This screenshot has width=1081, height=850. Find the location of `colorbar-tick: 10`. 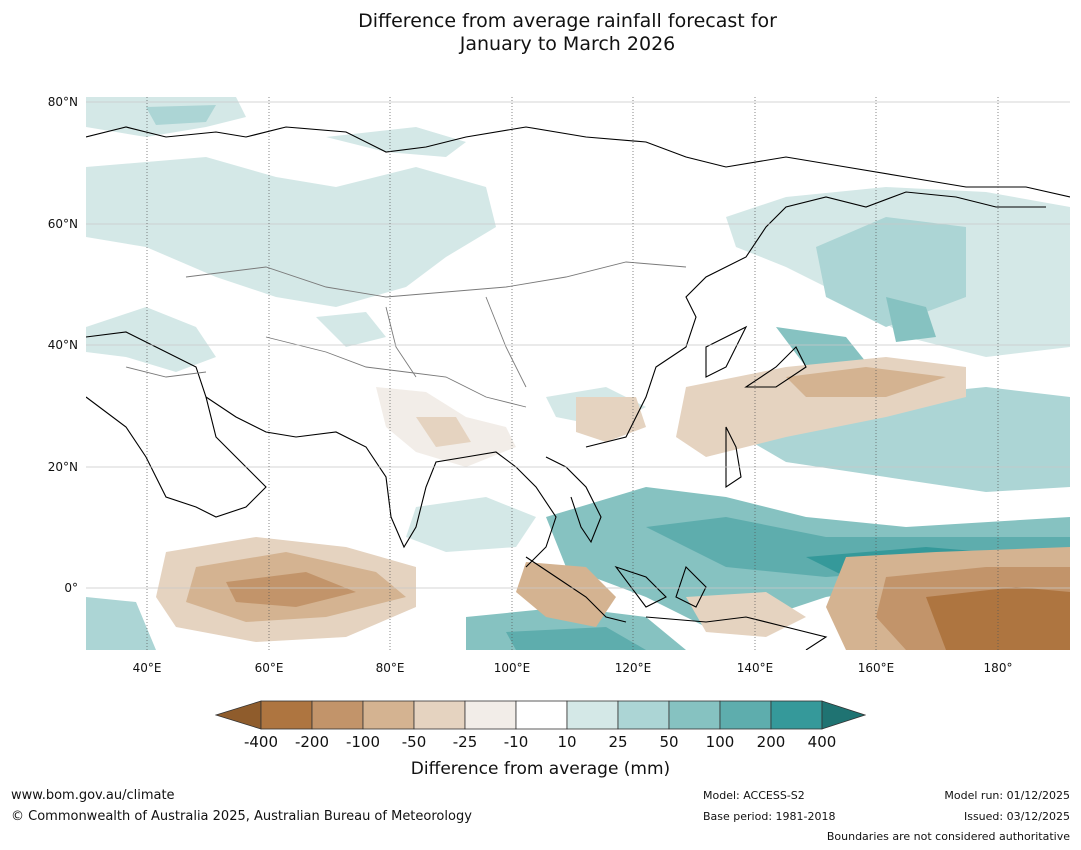

colorbar-tick: 10 is located at coordinates (567, 742).